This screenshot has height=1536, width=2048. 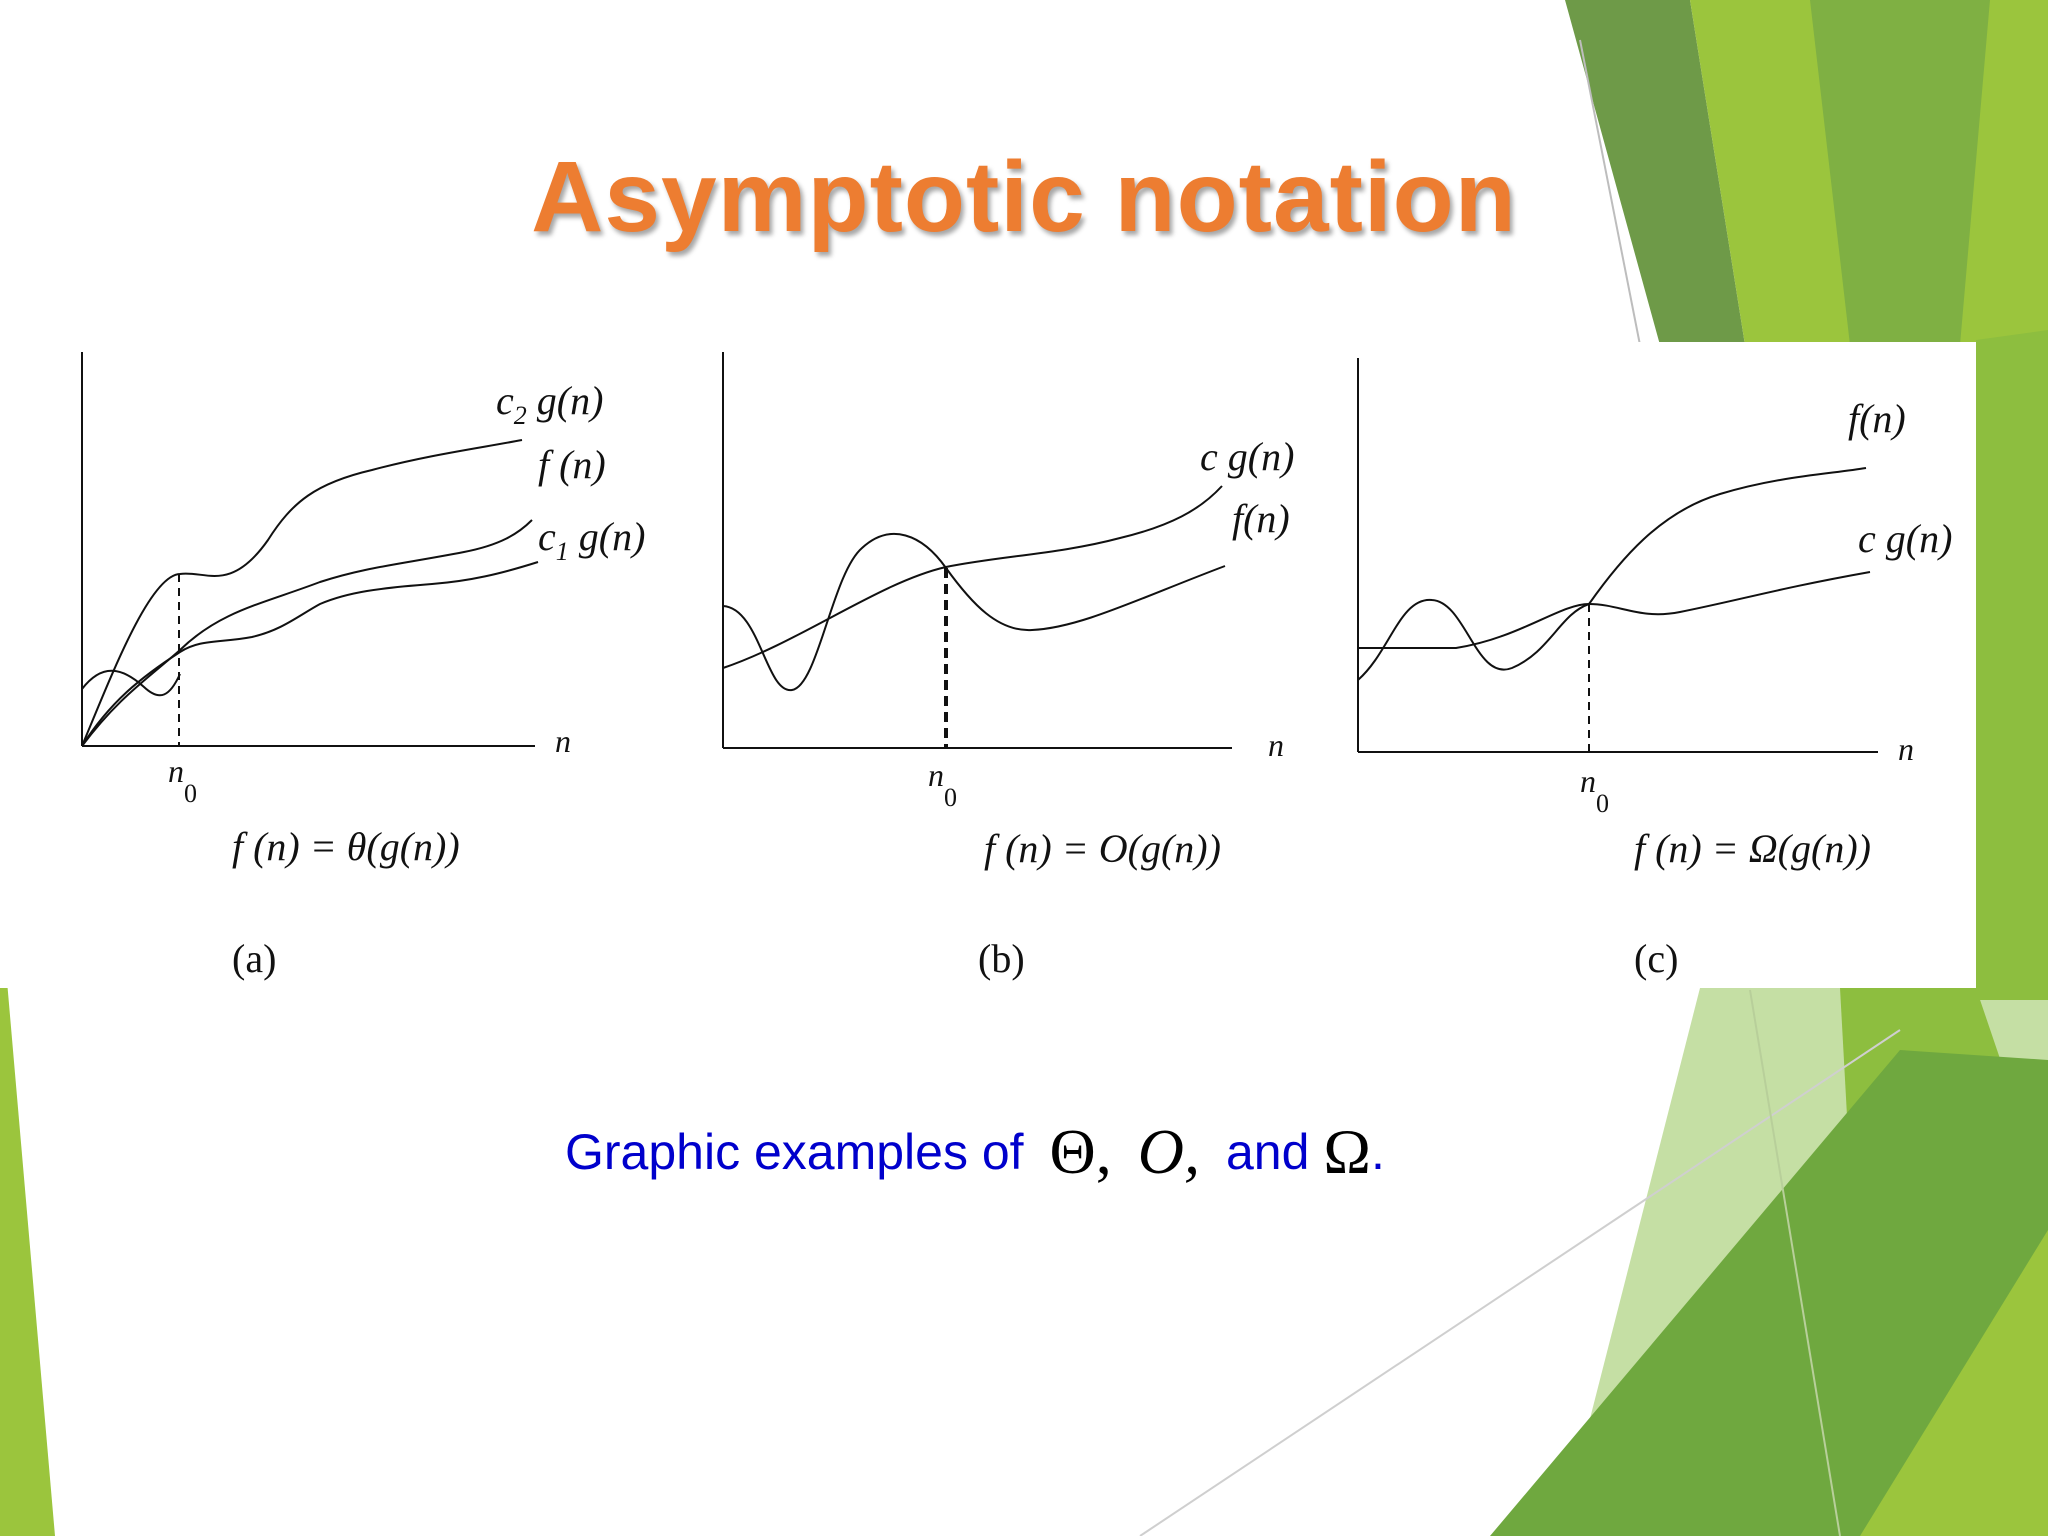 What do you see at coordinates (254, 958) in the screenshot?
I see `panel-a-label: (a)` at bounding box center [254, 958].